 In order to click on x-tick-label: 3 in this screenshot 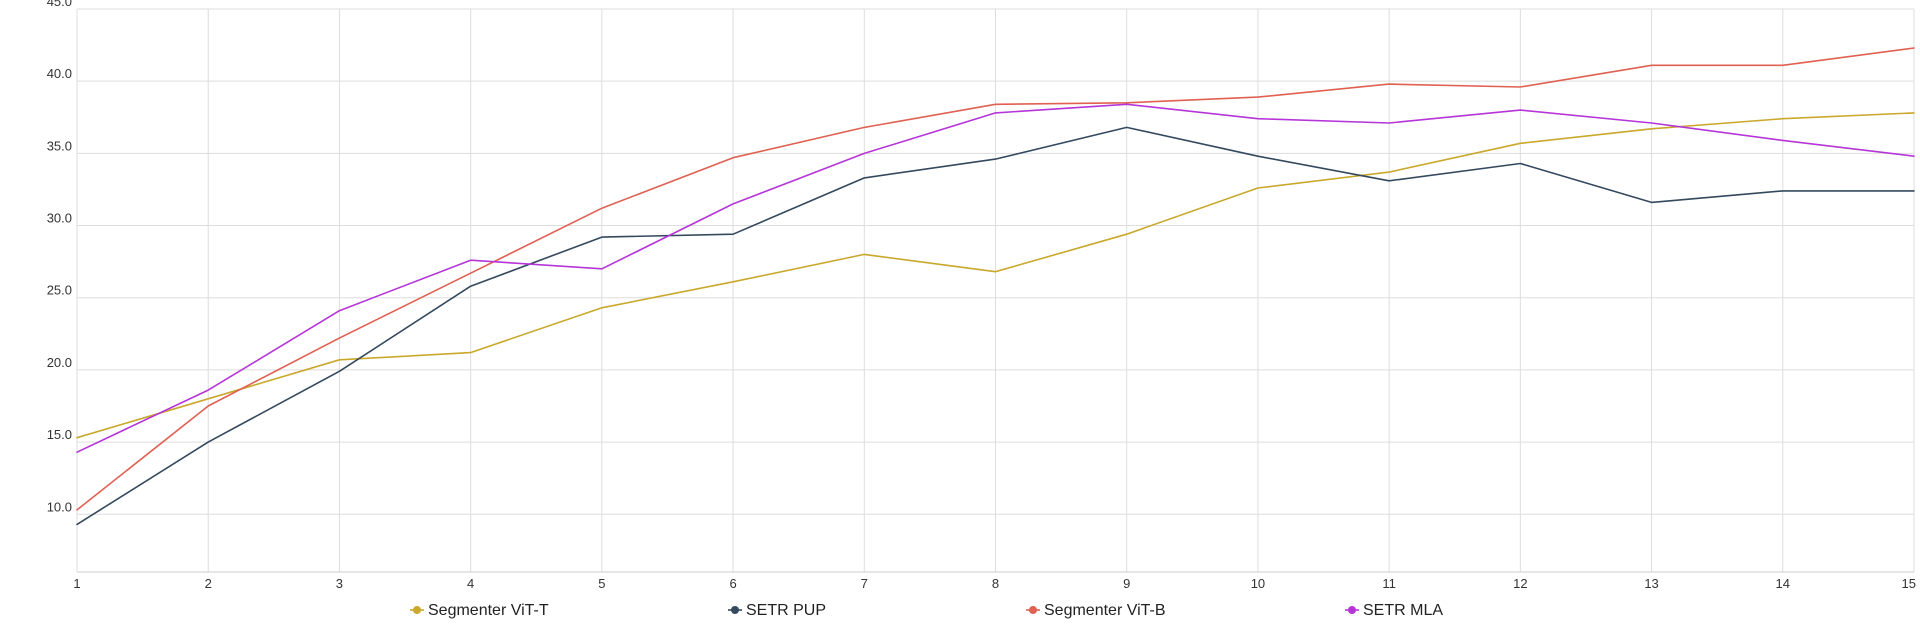, I will do `click(339, 583)`.